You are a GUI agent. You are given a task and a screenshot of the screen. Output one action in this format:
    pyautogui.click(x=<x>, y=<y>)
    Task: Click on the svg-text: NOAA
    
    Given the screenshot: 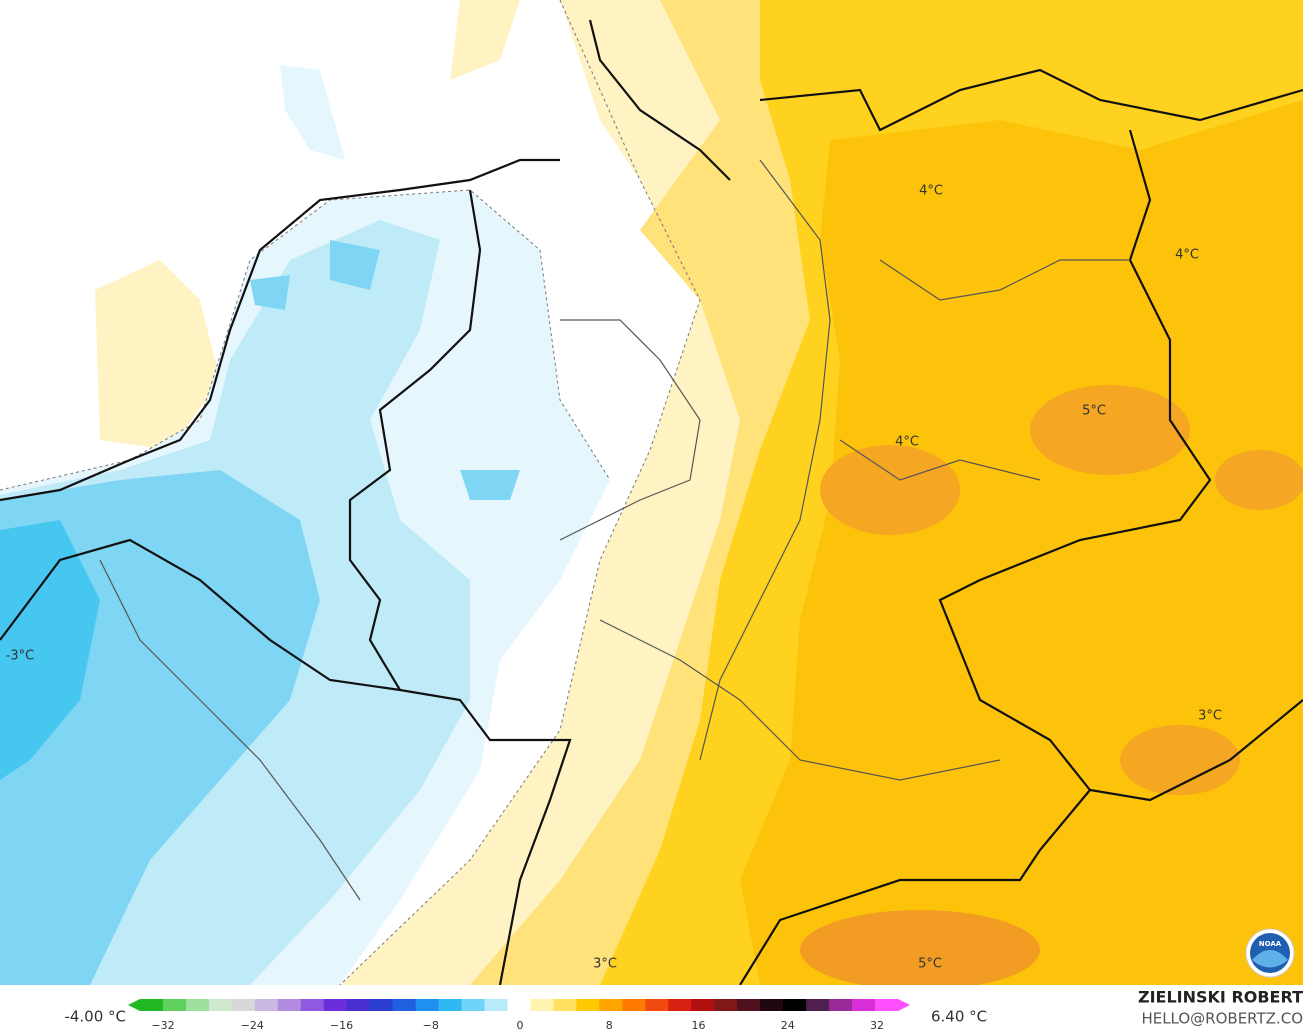 What is the action you would take?
    pyautogui.click(x=1270, y=944)
    